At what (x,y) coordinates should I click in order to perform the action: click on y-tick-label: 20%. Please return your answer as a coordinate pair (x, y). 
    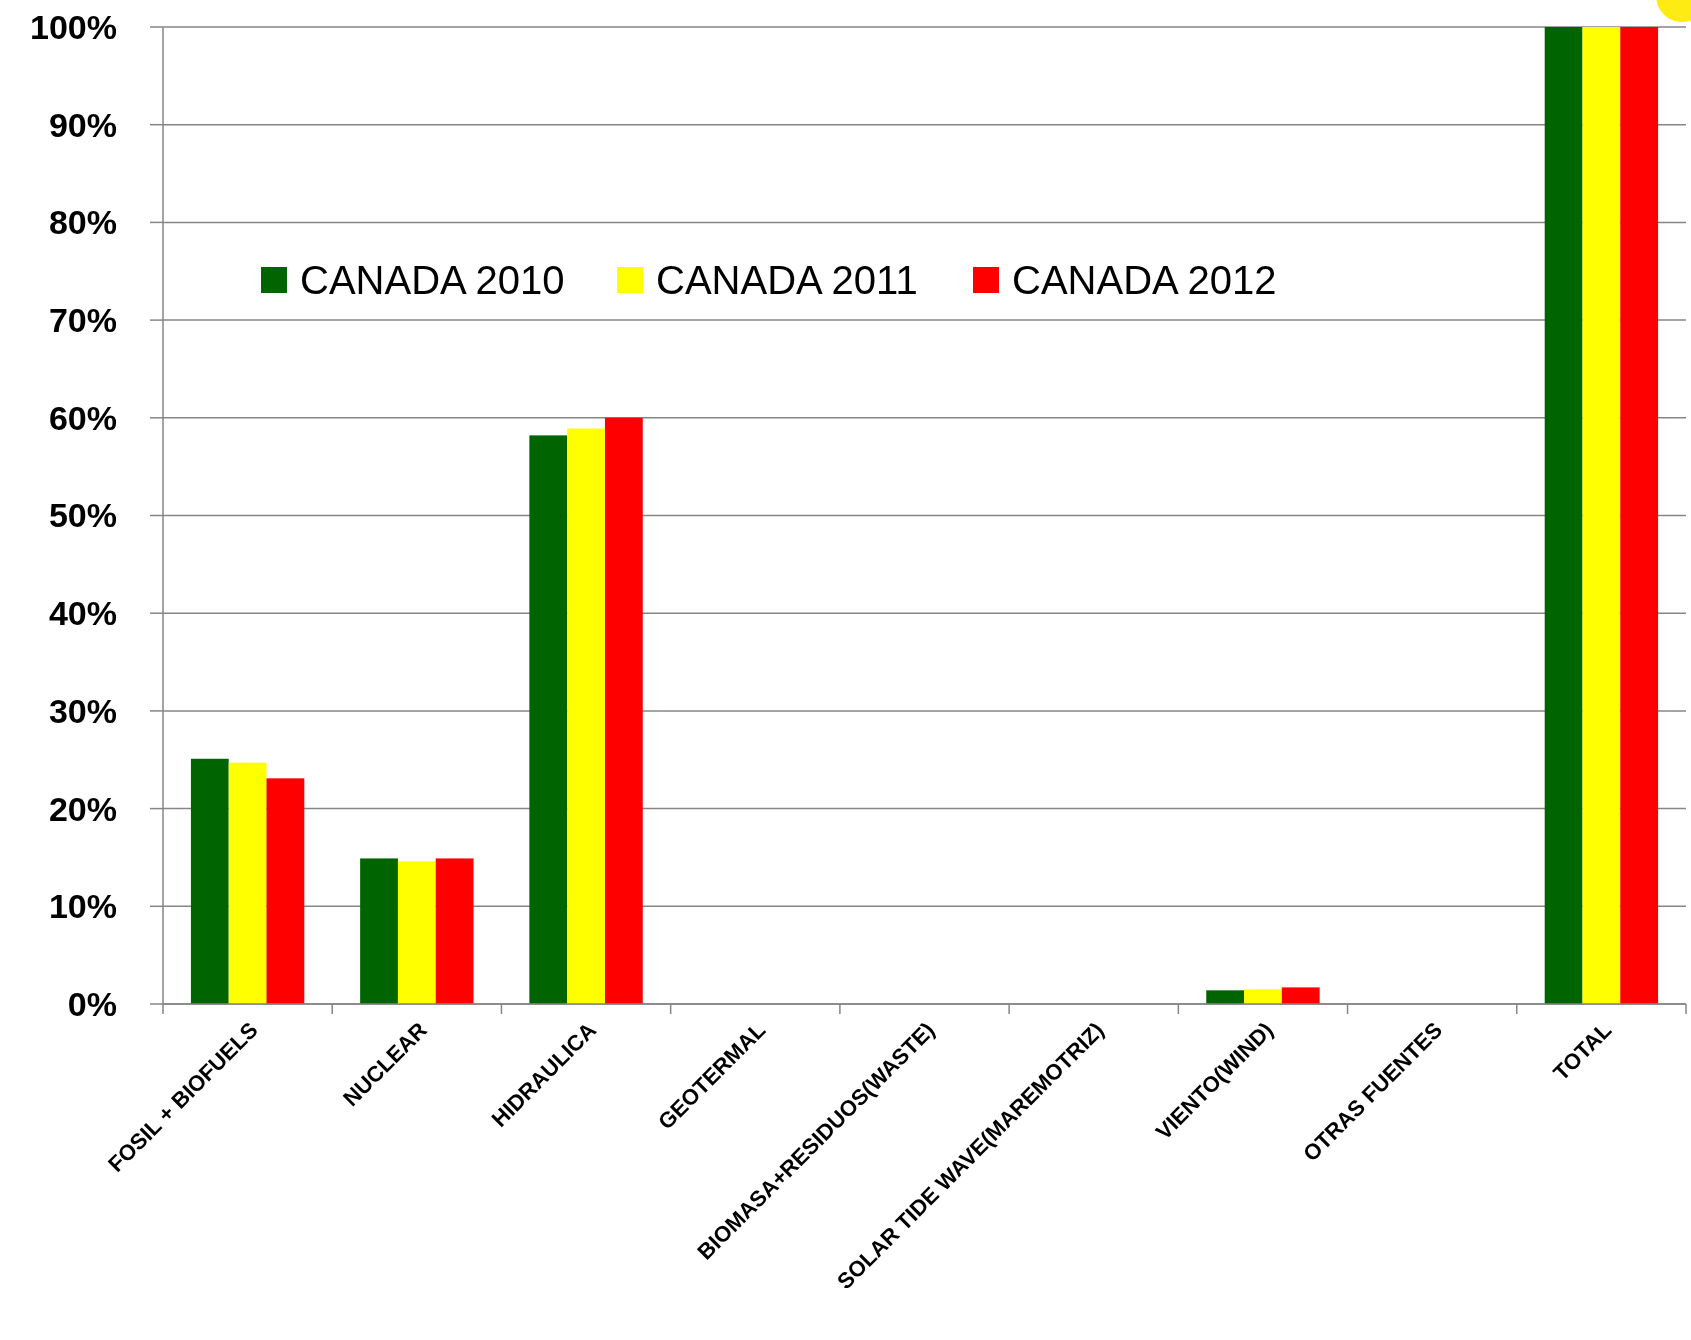
    Looking at the image, I should click on (82, 808).